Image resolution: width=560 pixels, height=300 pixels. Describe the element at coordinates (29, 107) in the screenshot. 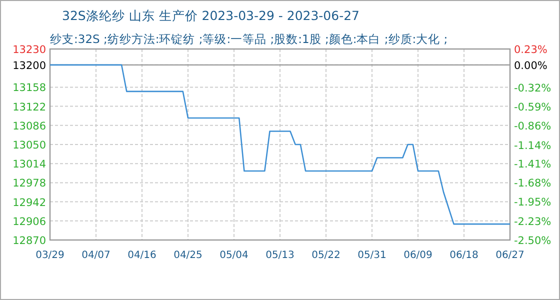

I see `y-tick-label: 13122` at that location.